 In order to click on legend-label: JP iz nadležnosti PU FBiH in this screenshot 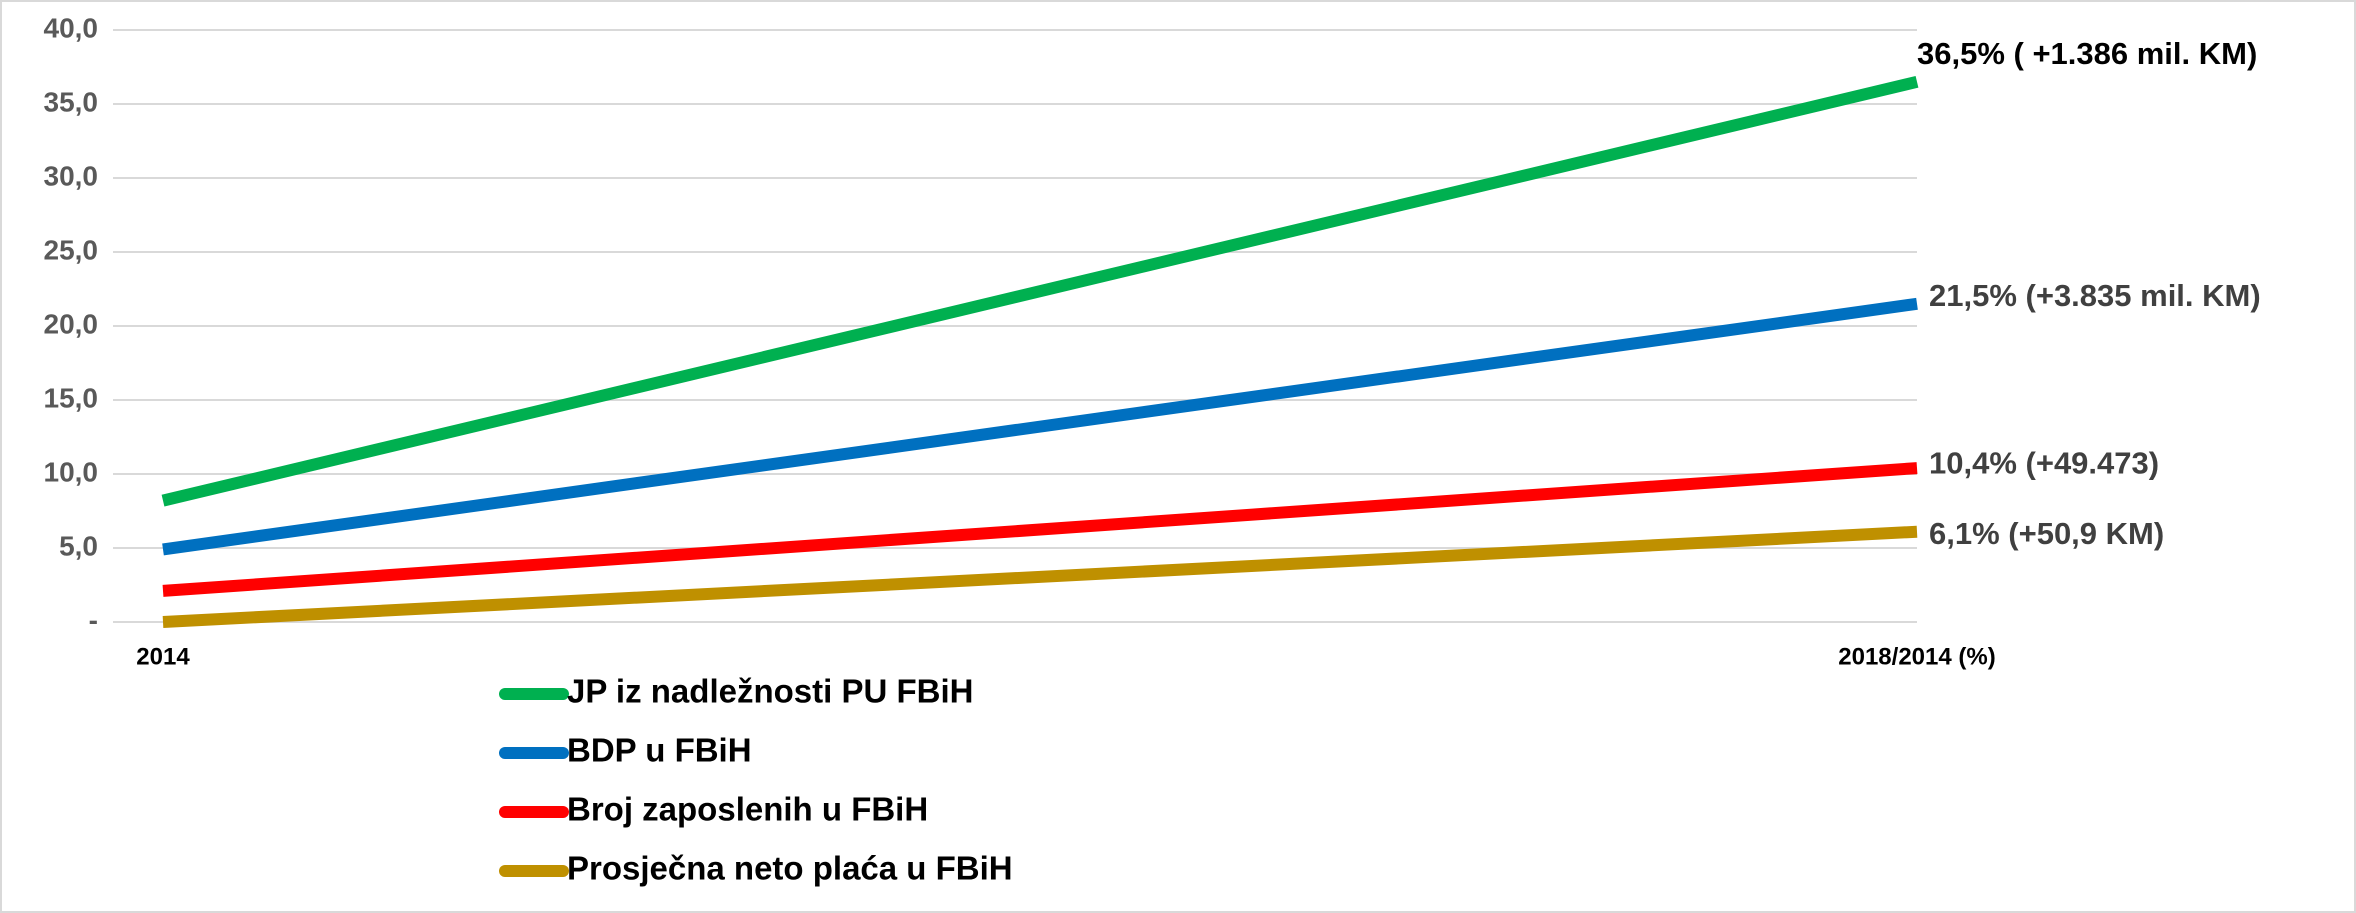, I will do `click(770, 691)`.